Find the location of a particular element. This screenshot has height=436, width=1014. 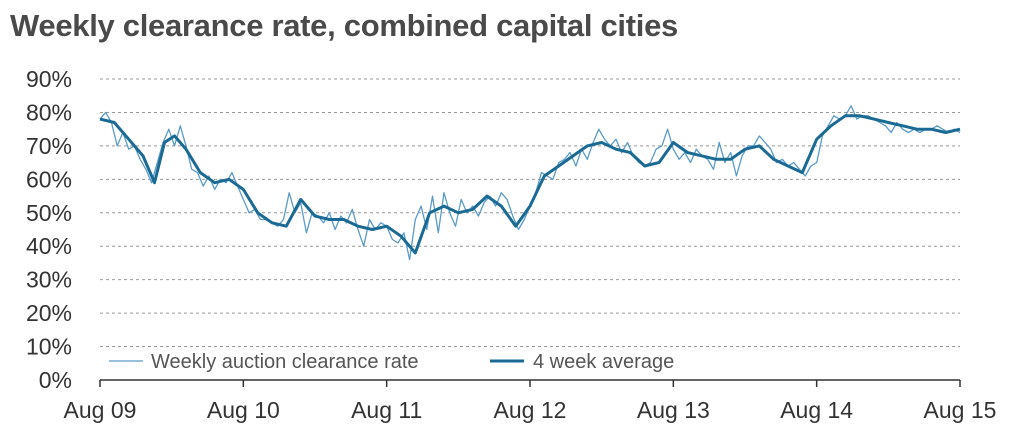

y-tick-label: 60% is located at coordinates (49, 179).